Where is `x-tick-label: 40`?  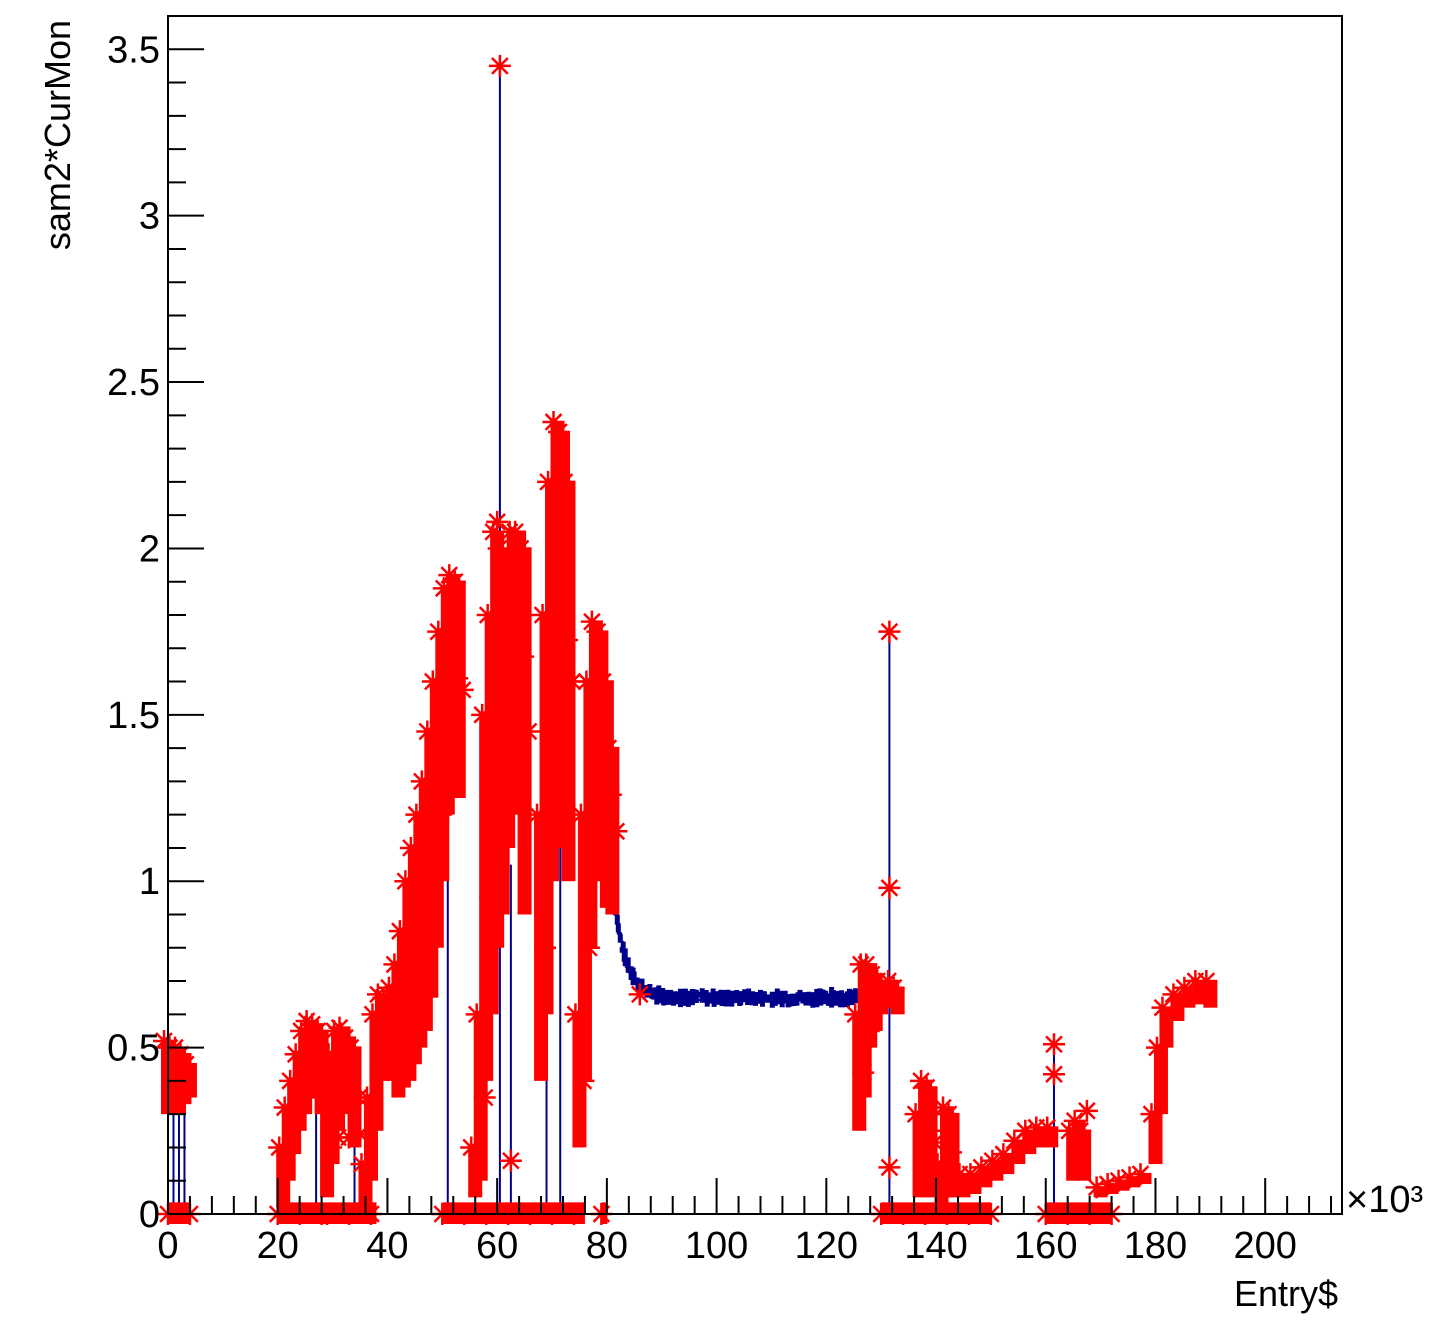
x-tick-label: 40 is located at coordinates (387, 1246).